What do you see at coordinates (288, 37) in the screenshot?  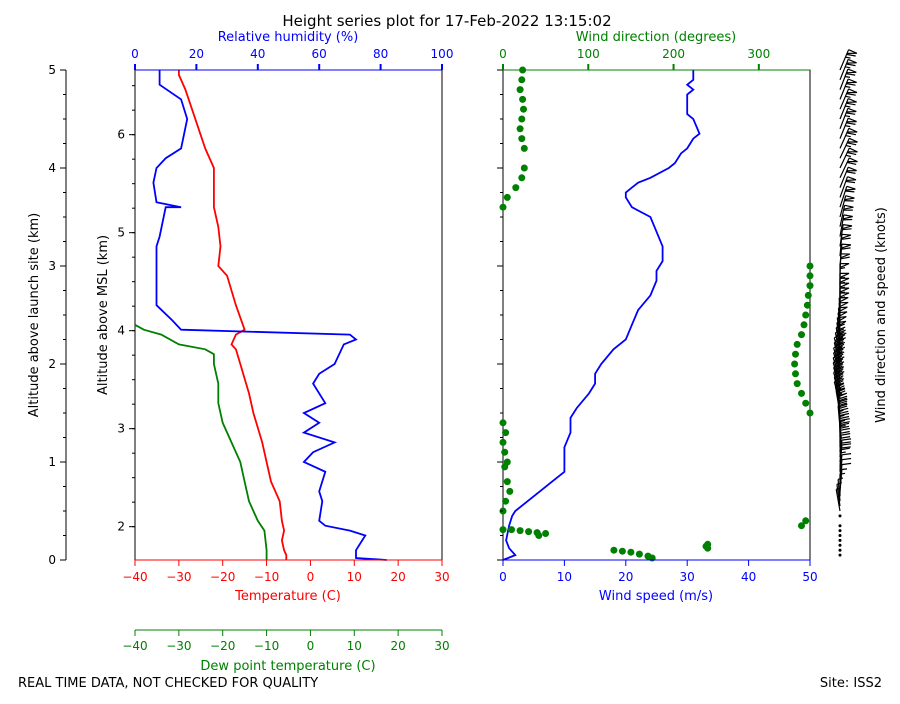 I see `rh-axis-label: Relative humidity (%)` at bounding box center [288, 37].